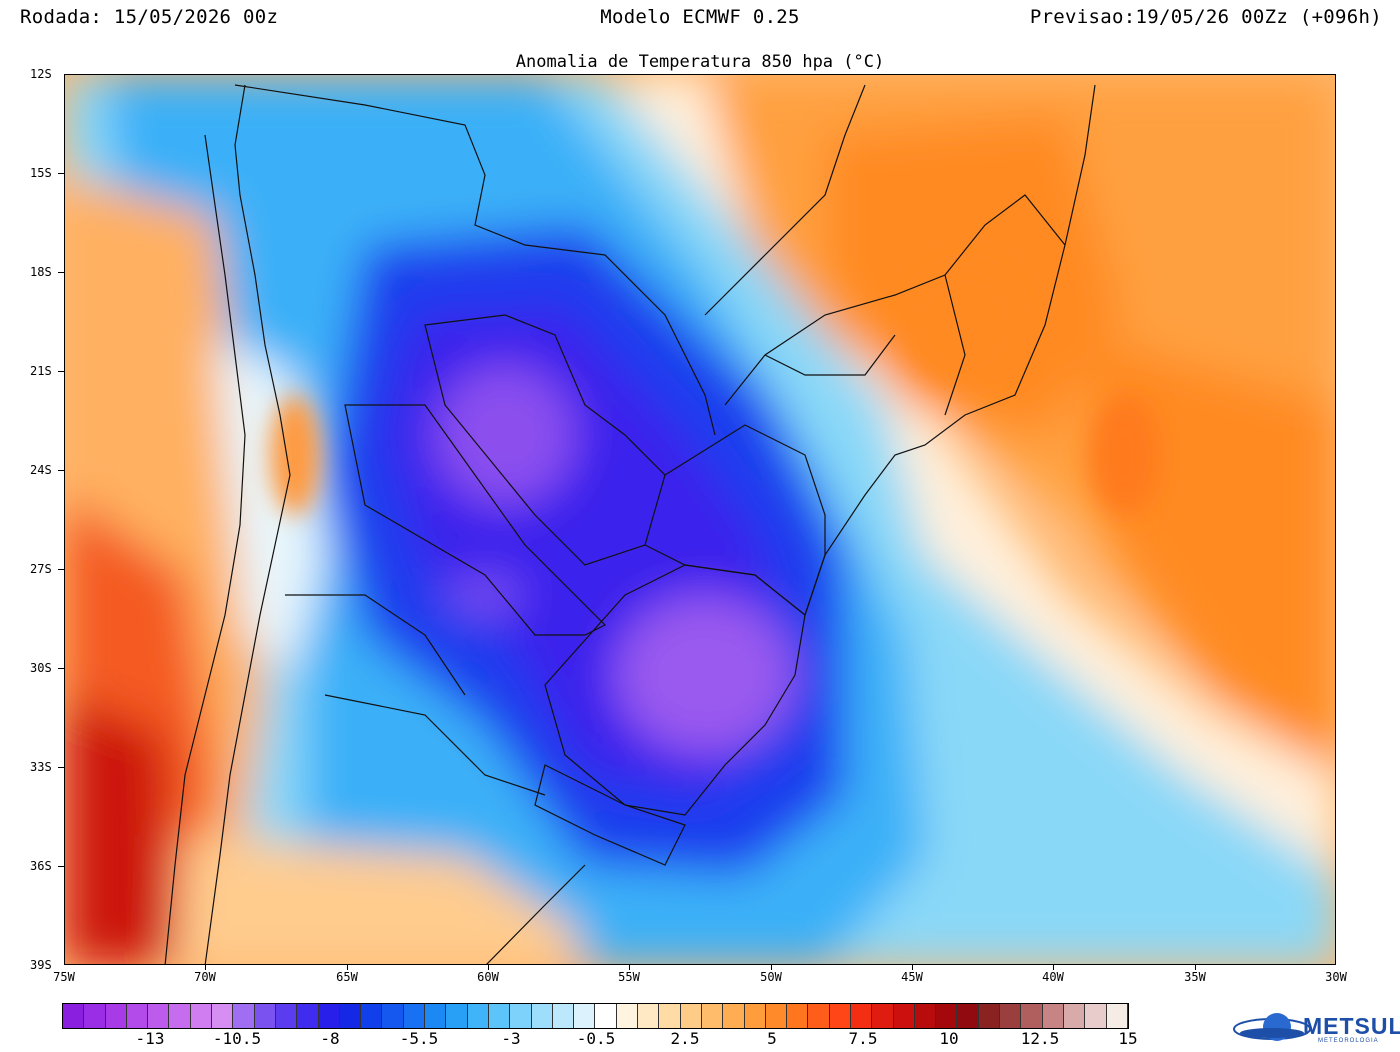 Image resolution: width=1400 pixels, height=1052 pixels. I want to click on lon-label-55w: 55W, so click(629, 977).